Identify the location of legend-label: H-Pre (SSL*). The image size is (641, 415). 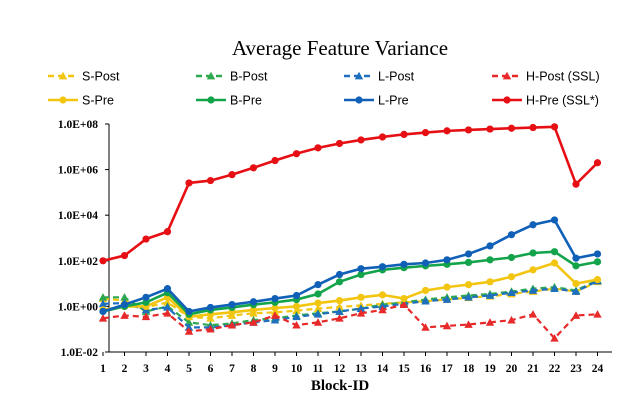
(562, 101).